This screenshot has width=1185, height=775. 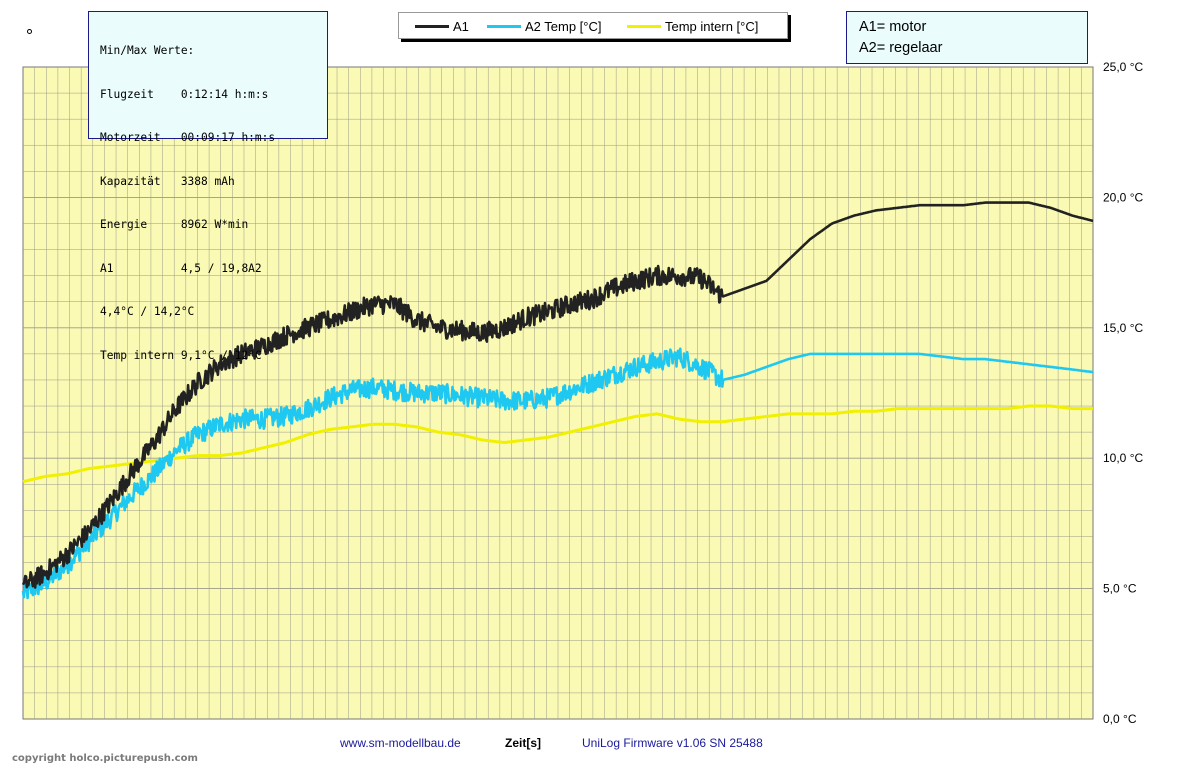 I want to click on legend-entry-temp-intern: Temp intern [°C], so click(x=692, y=26).